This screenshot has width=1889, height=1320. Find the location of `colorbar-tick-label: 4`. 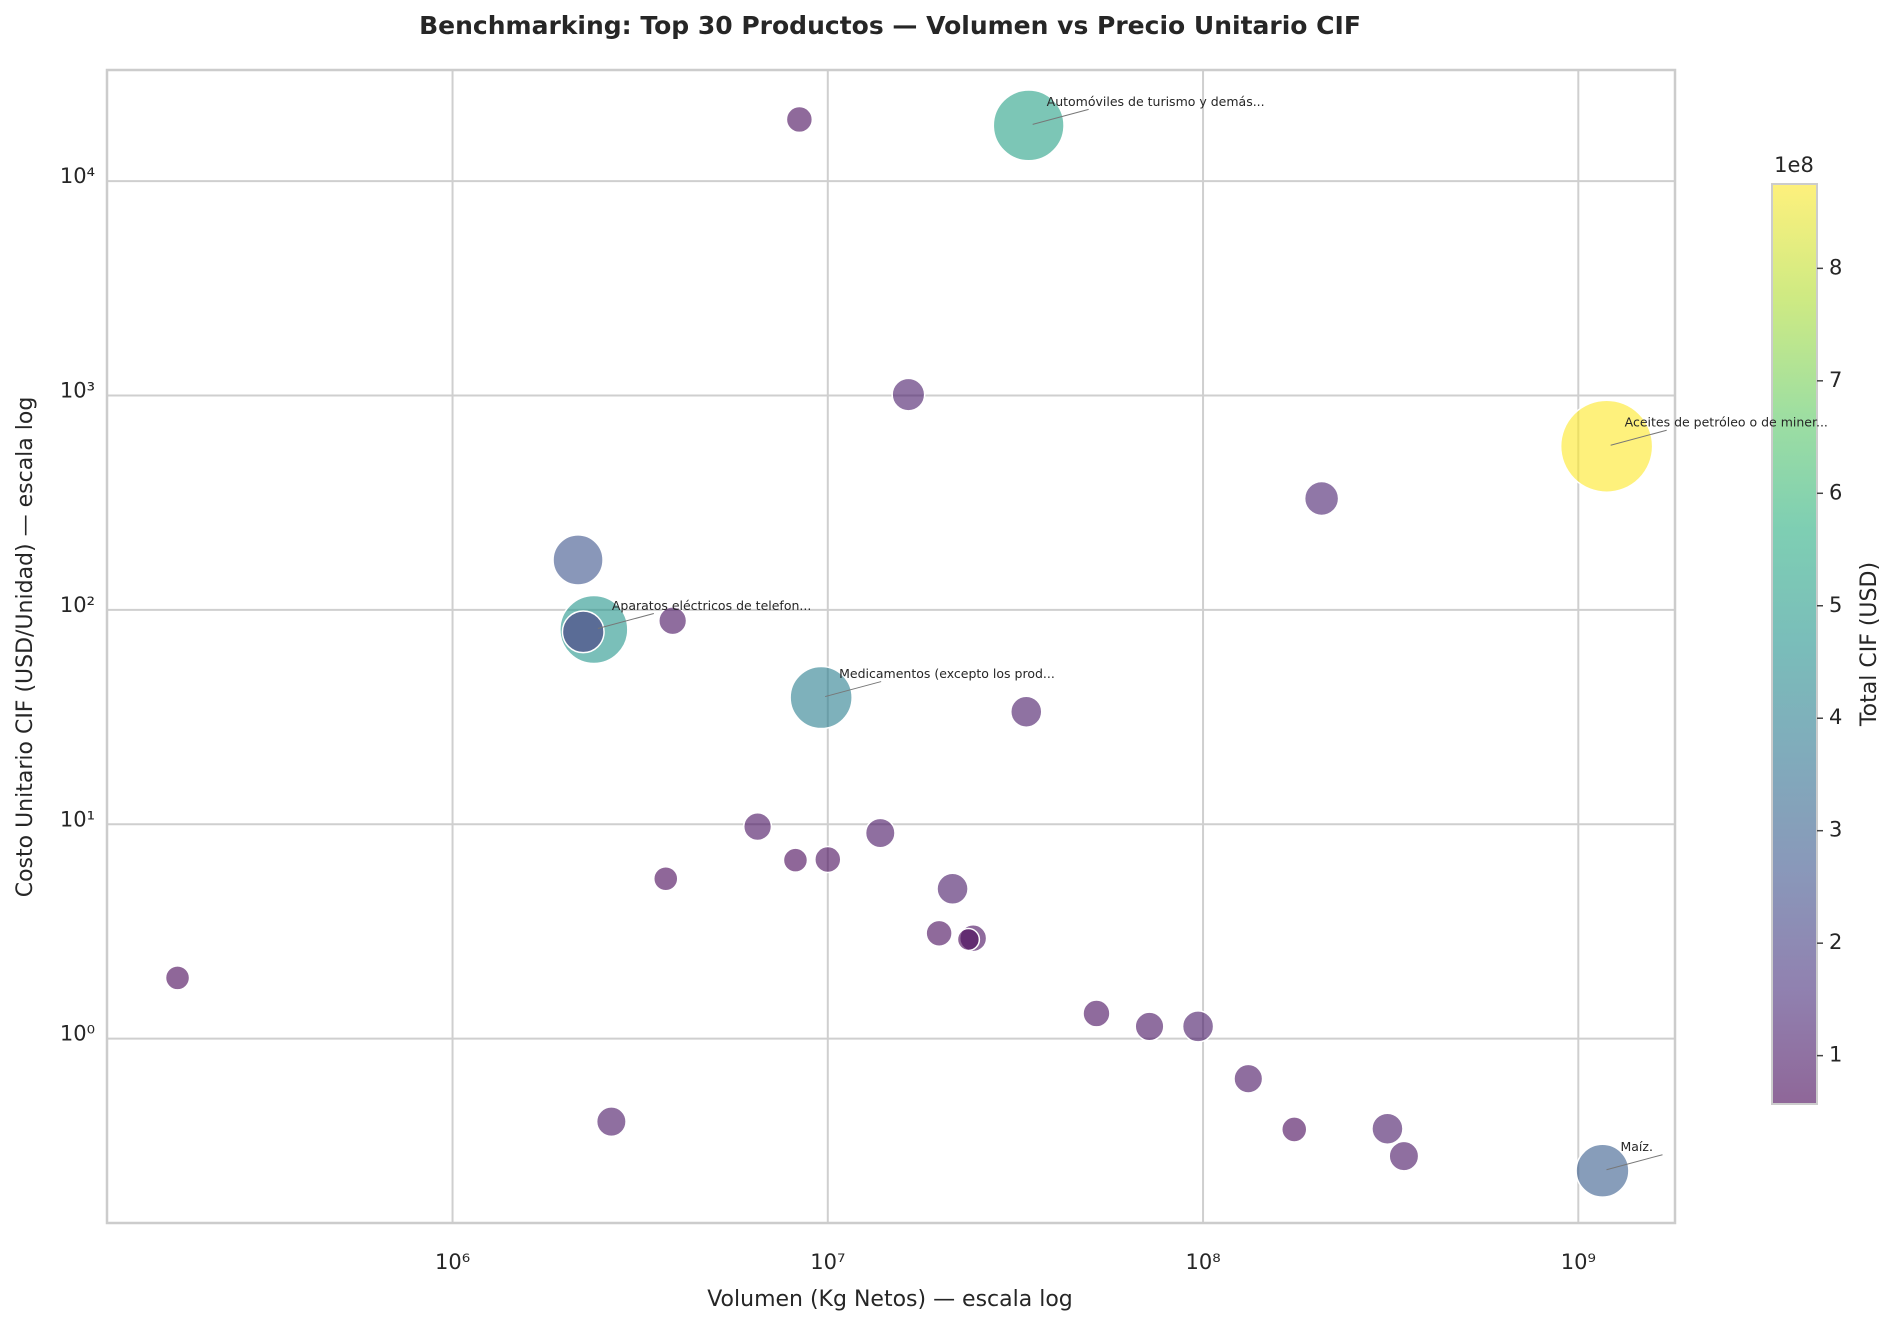

colorbar-tick-label: 4 is located at coordinates (1835, 717).